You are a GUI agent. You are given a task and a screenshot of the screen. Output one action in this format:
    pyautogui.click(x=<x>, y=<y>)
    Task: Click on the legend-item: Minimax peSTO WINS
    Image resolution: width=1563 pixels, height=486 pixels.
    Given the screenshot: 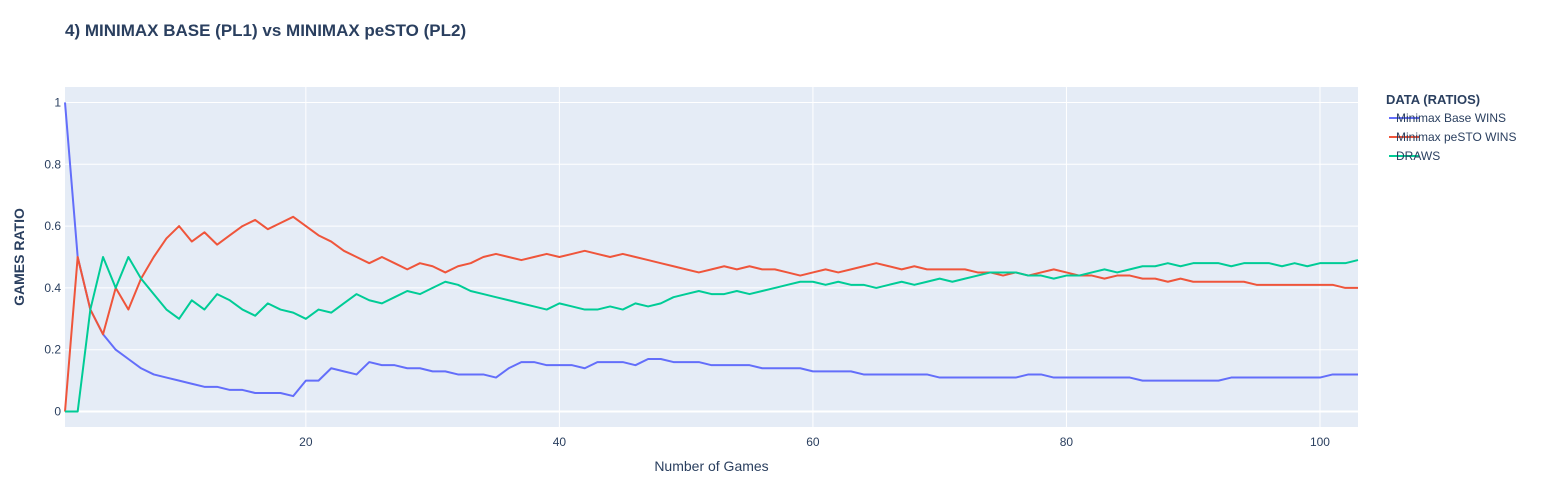 What is the action you would take?
    pyautogui.click(x=1452, y=137)
    